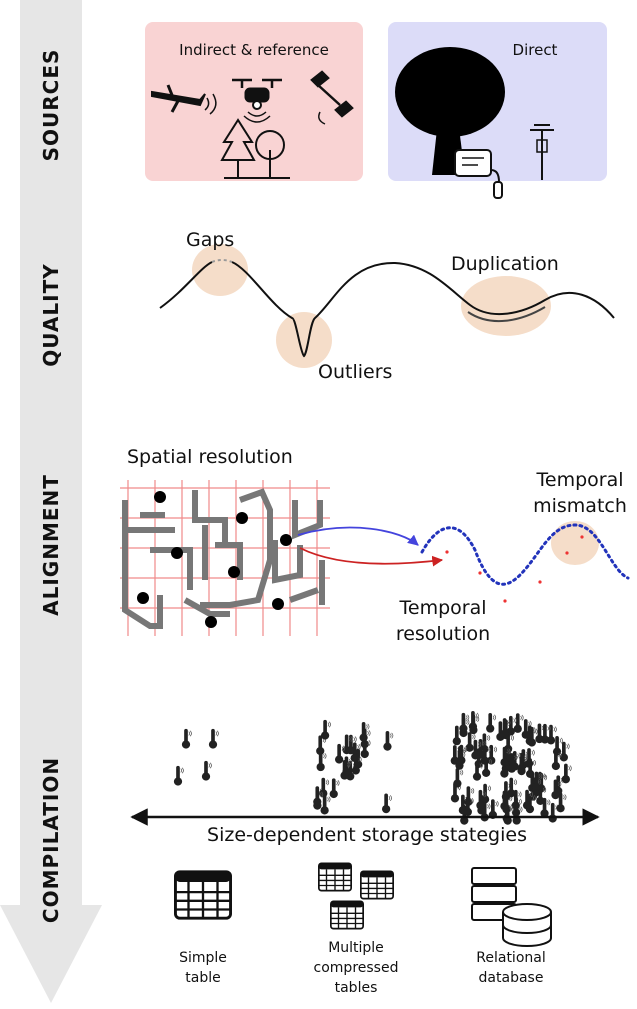 The width and height of the screenshot is (637, 1009). Describe the element at coordinates (356, 948) in the screenshot. I see `label-line: Multiple` at that location.